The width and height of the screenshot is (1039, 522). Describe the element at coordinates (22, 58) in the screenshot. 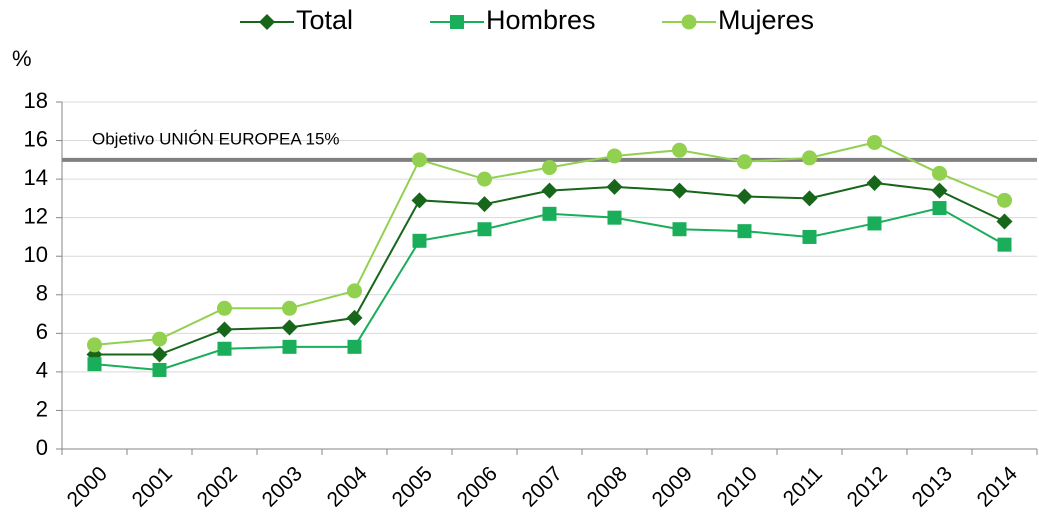

I see `y-axis-label: %` at that location.